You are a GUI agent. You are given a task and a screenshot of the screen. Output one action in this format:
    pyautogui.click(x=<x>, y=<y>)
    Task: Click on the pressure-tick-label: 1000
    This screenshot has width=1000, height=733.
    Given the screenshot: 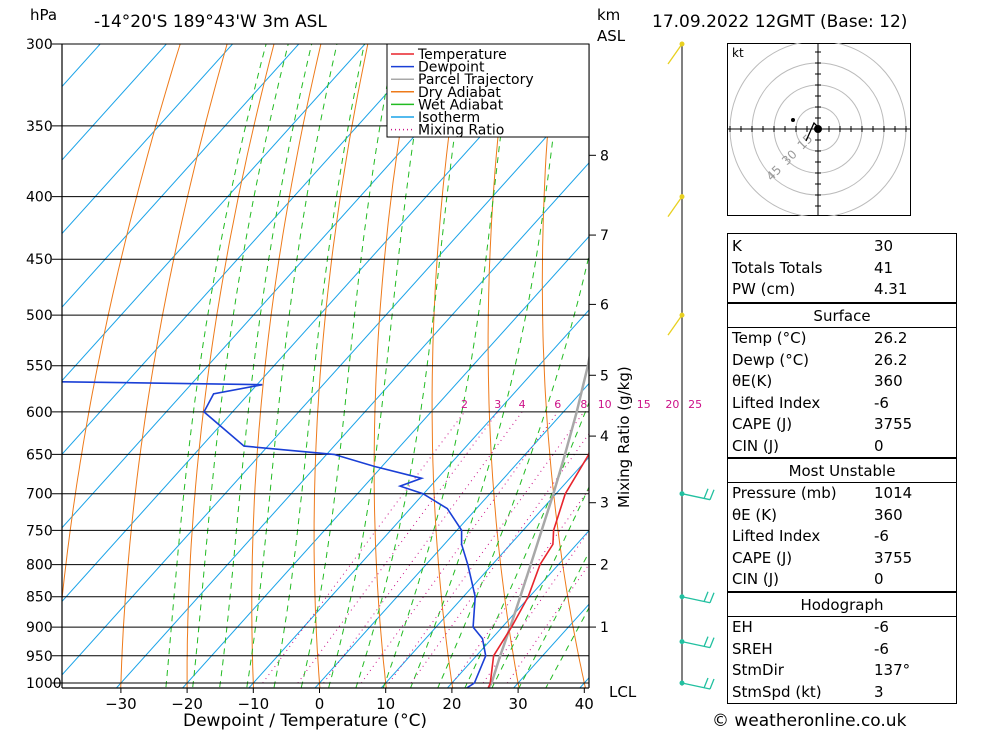 What is the action you would take?
    pyautogui.click(x=44, y=684)
    